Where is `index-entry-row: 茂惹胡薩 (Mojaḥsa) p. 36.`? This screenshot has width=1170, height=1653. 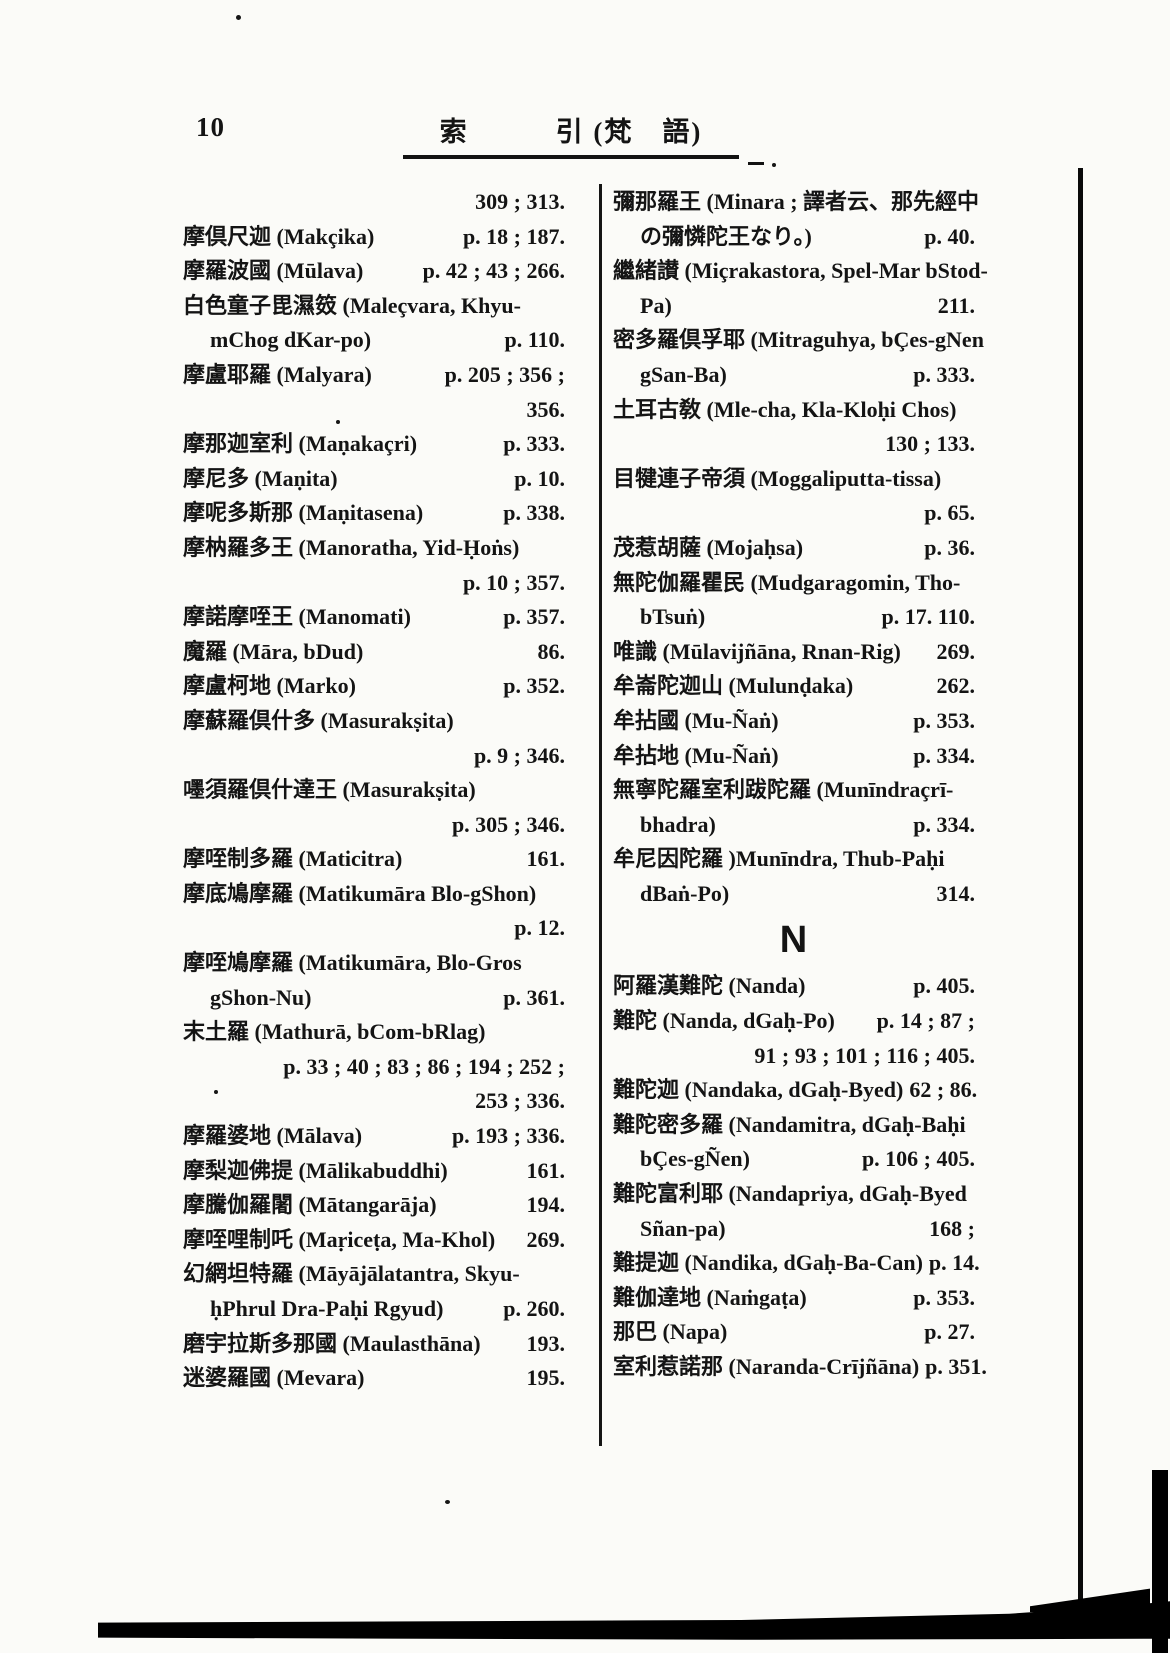
index-entry-row: 茂惹胡薩 (Mojaḥsa) p. 36. is located at coordinates (794, 548).